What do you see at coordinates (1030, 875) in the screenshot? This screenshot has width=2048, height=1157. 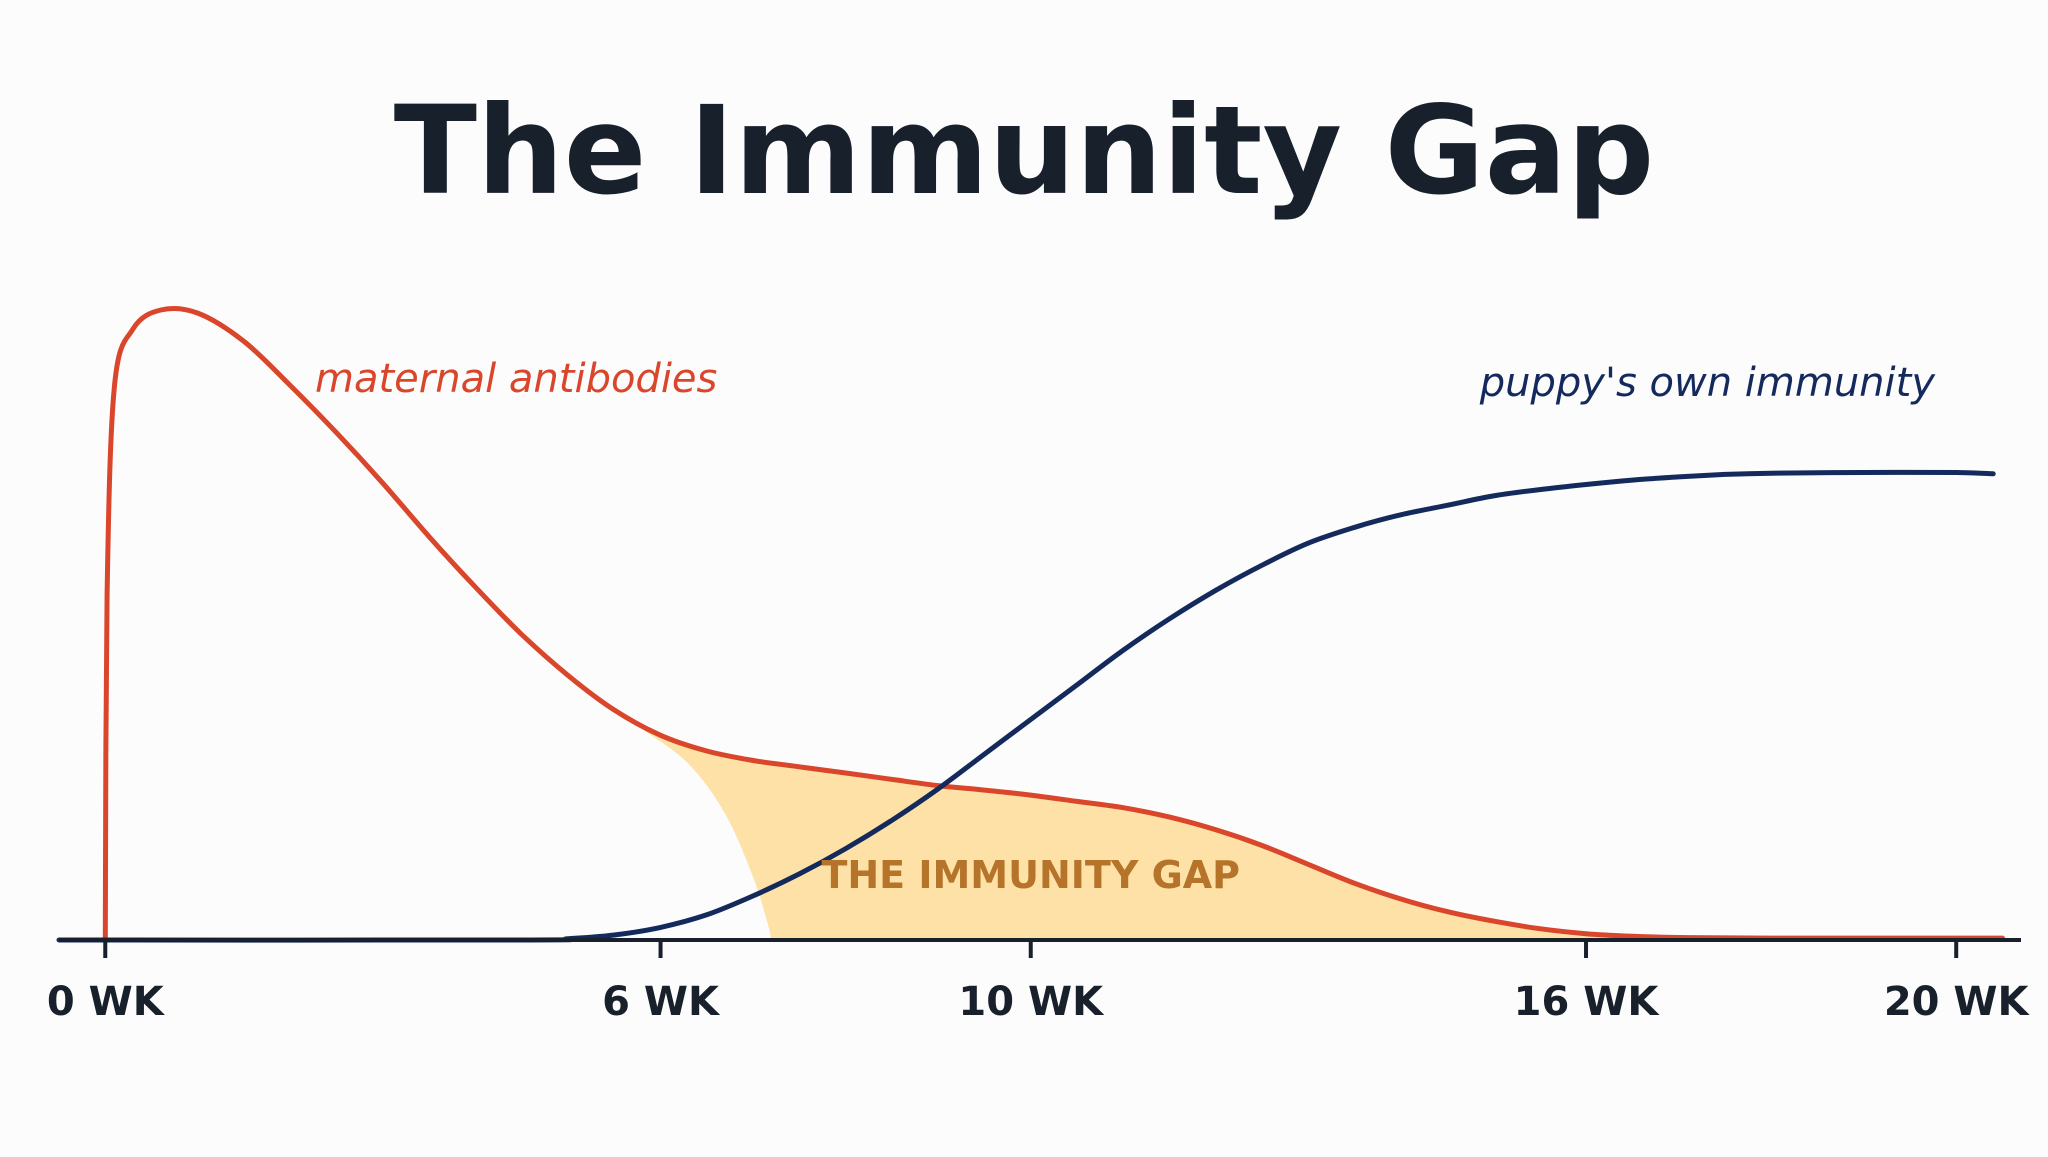 I see `immunity-gap-label: THE IMMUNITY GAP` at bounding box center [1030, 875].